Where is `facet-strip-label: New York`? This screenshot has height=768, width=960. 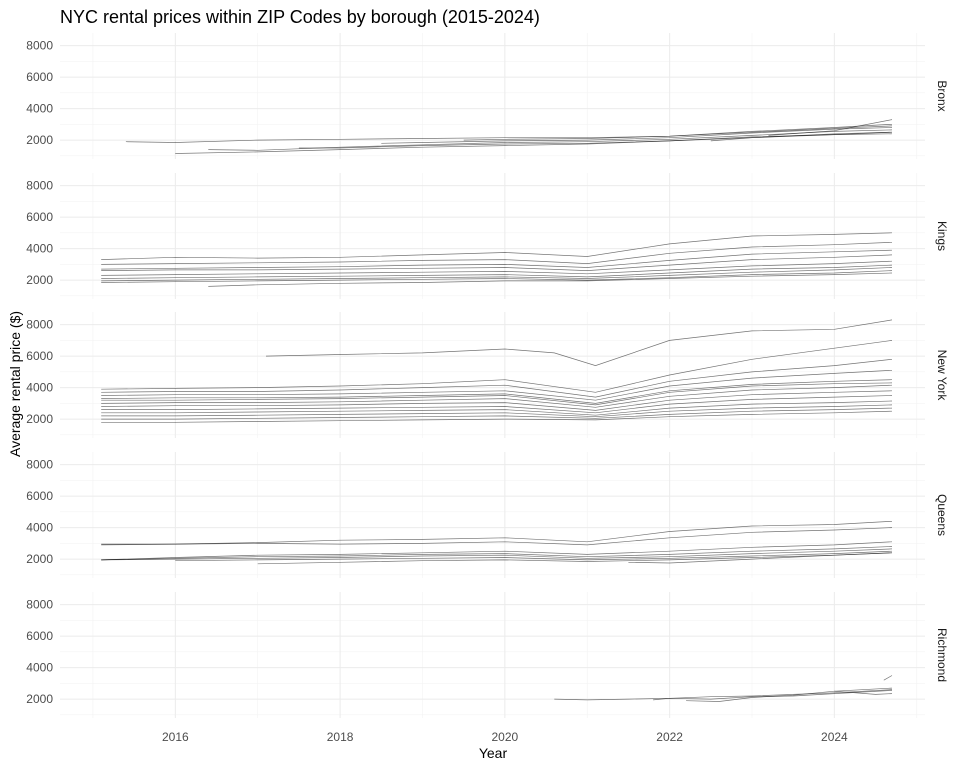
facet-strip-label: New York is located at coordinates (942, 376).